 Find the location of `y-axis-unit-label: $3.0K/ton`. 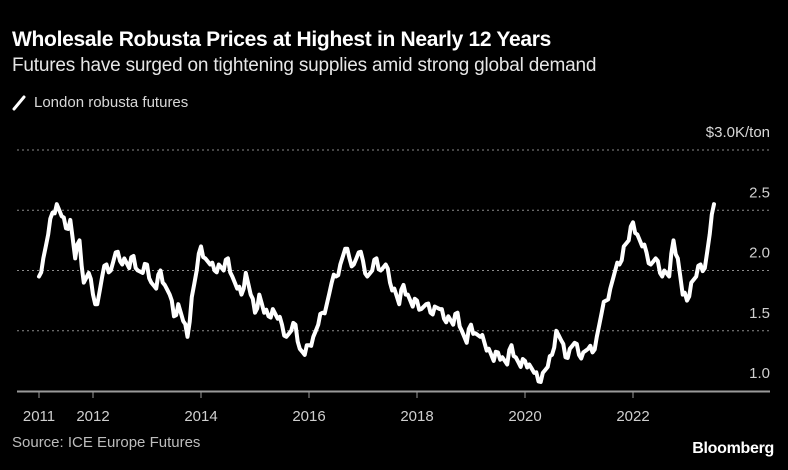

y-axis-unit-label: $3.0K/ton is located at coordinates (737, 132).